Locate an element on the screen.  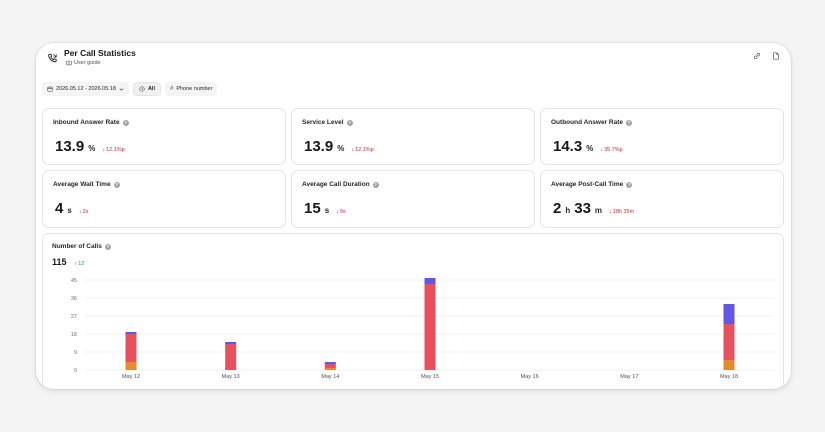
user-guide-link: User guide is located at coordinates (83, 63).